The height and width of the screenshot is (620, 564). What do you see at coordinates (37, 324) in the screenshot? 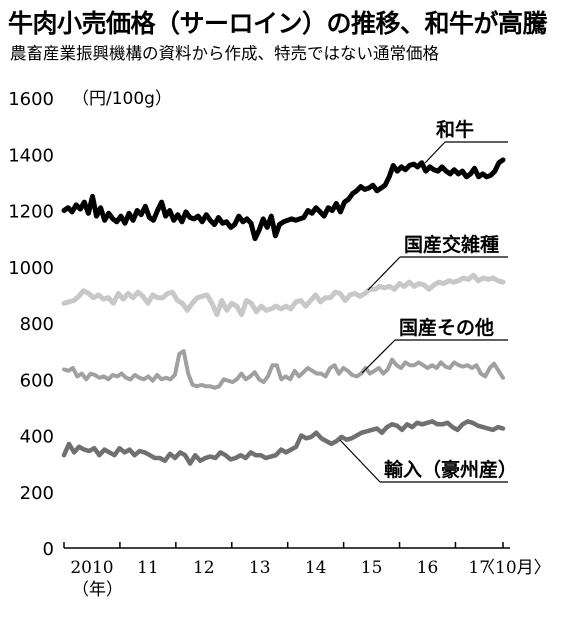
I see `y-tick-label: 800` at bounding box center [37, 324].